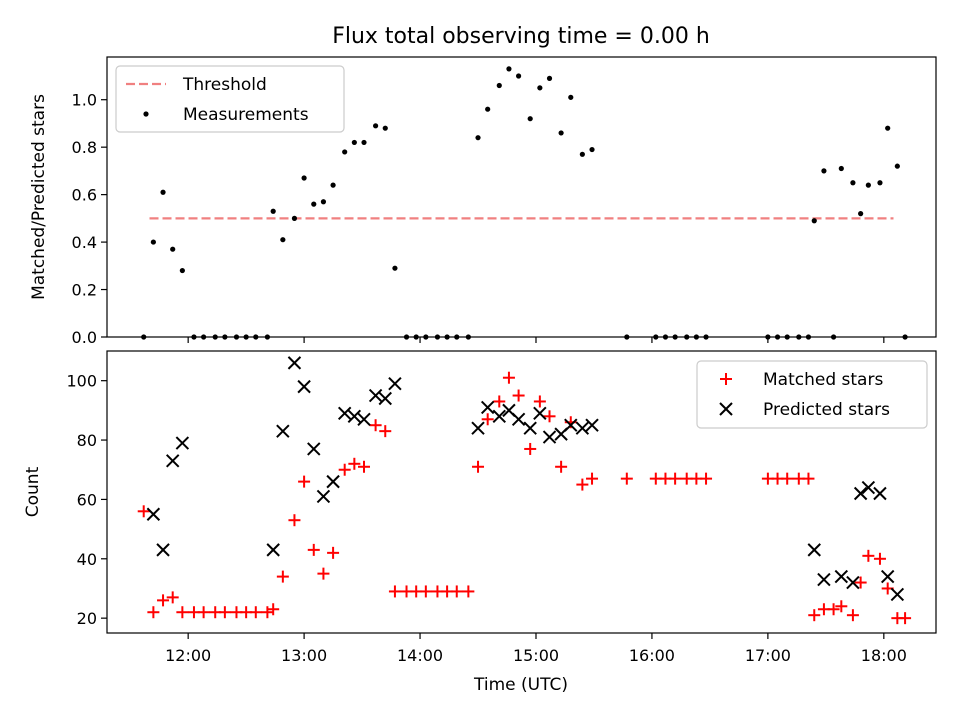 The width and height of the screenshot is (960, 720). Describe the element at coordinates (87, 618) in the screenshot. I see `bottom-y-tick-label: 20` at that location.